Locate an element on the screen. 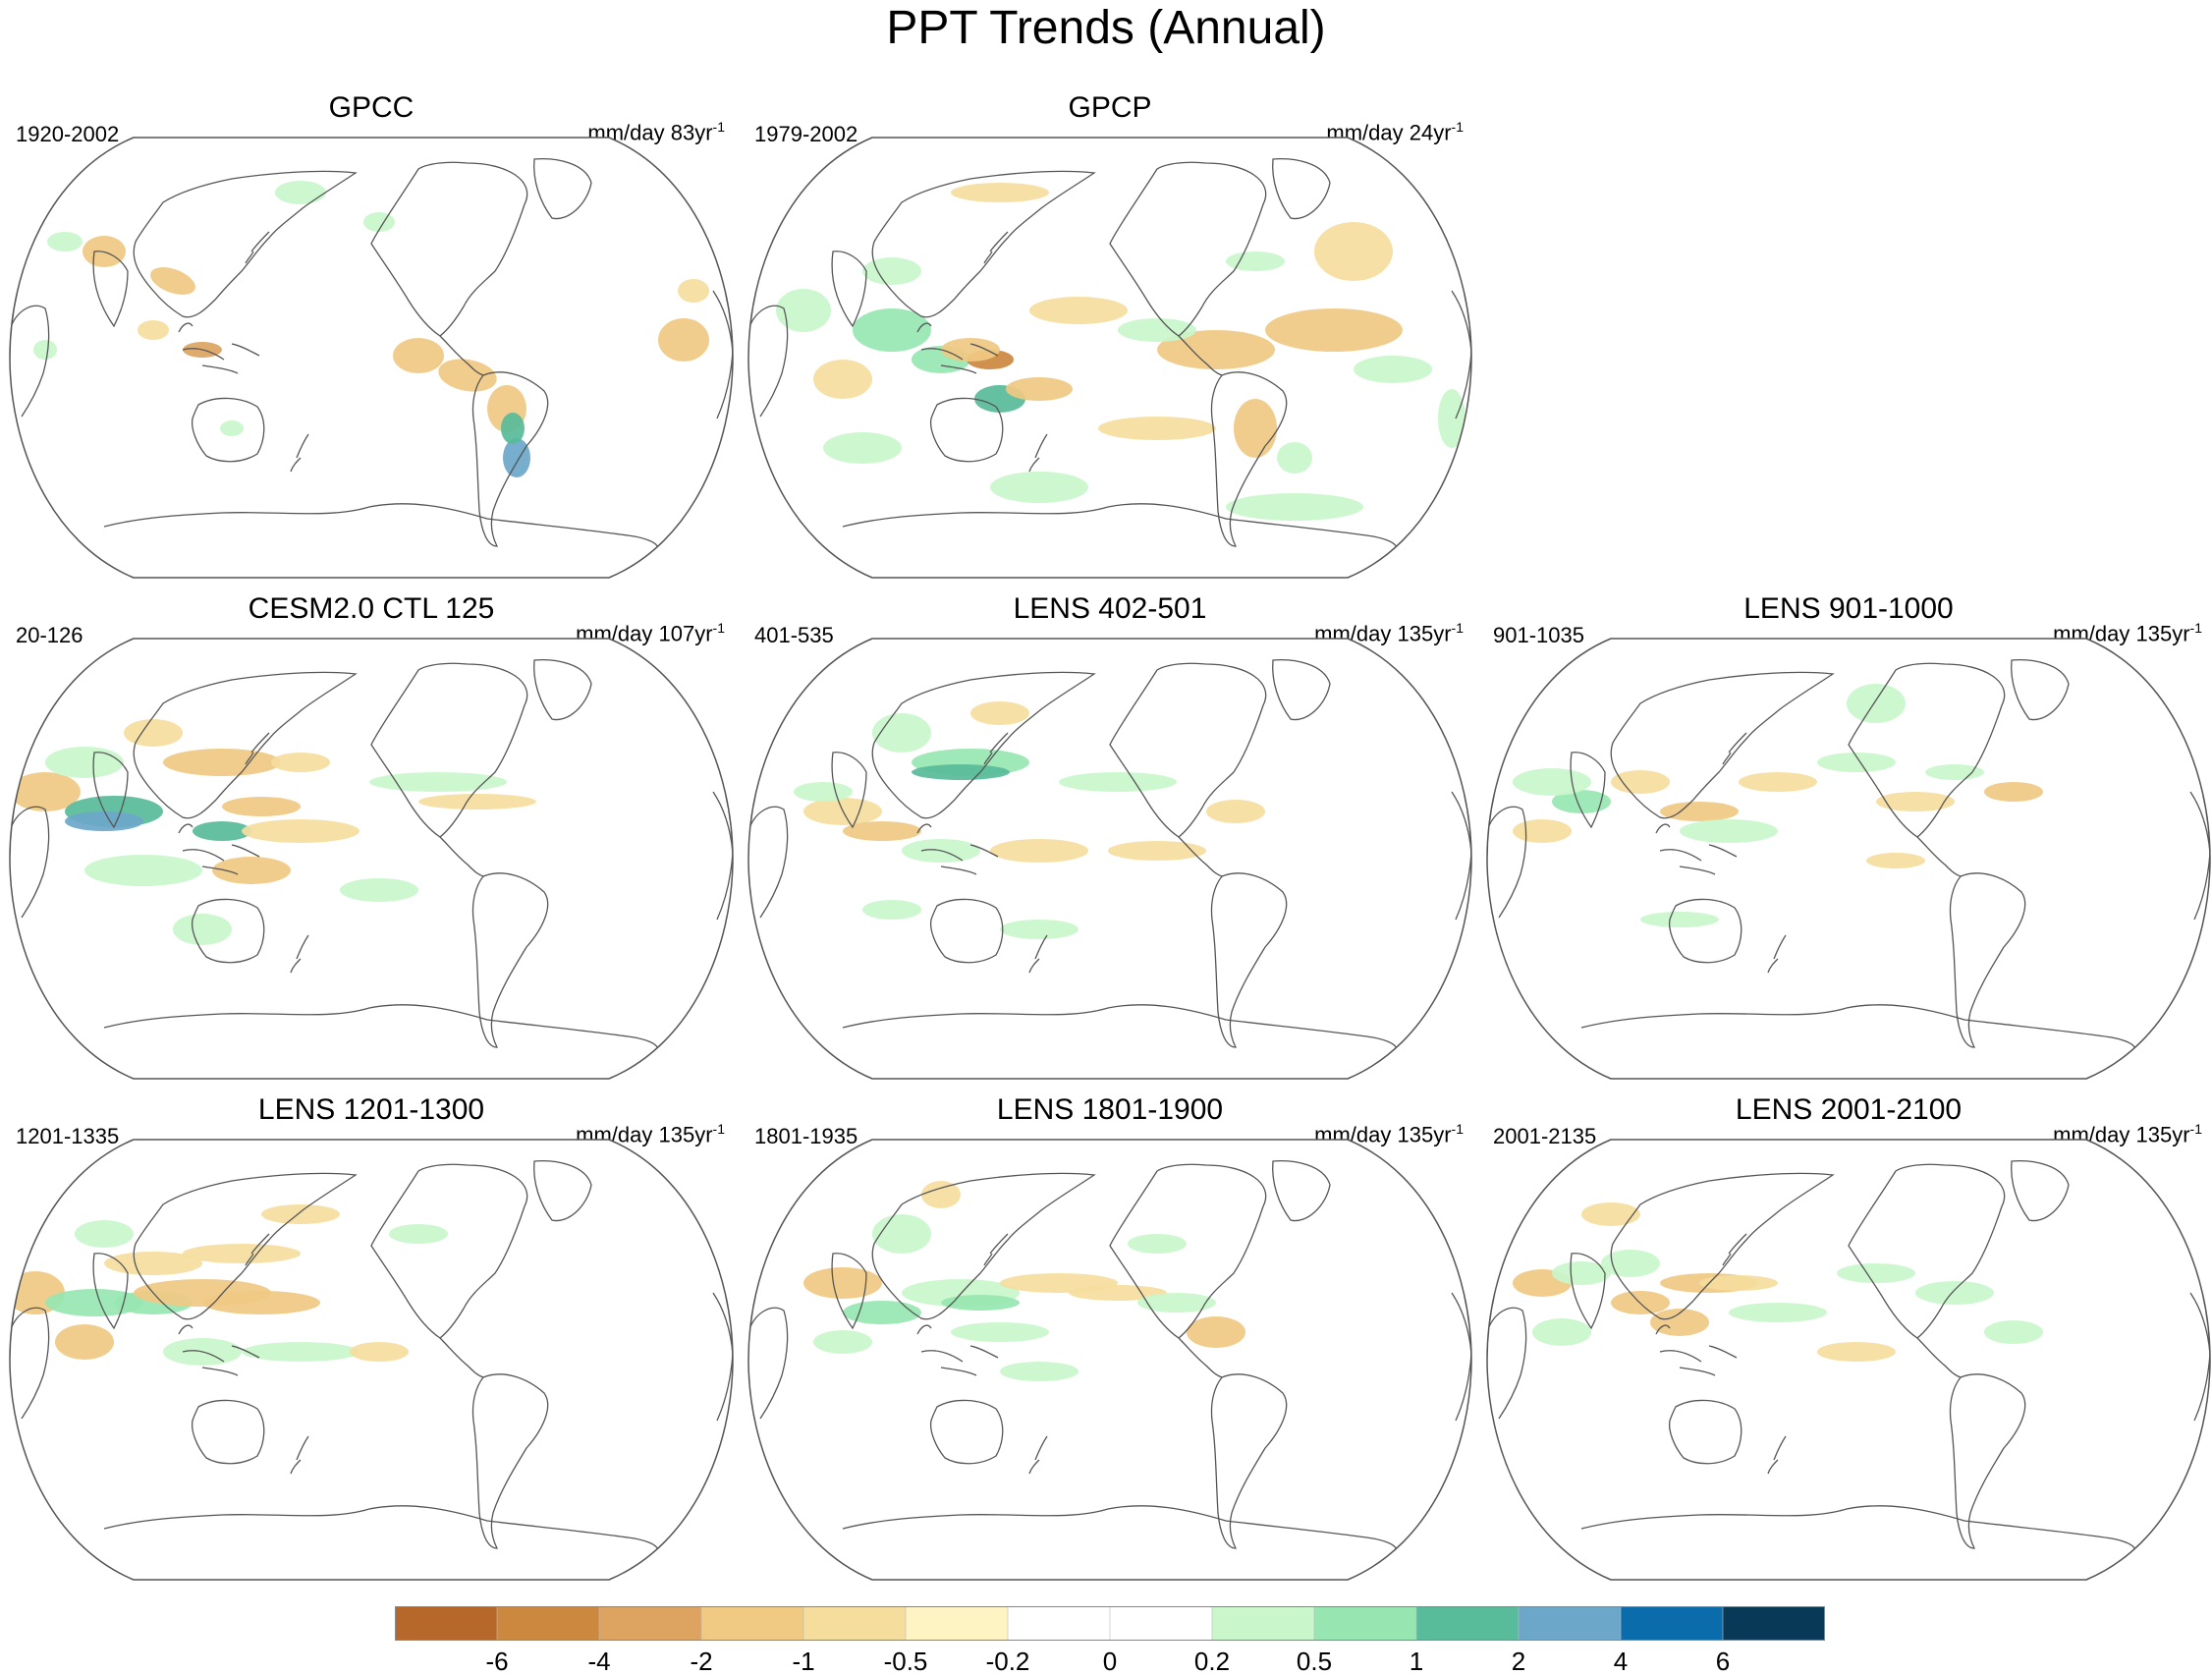  panel-title: LENS 2001-2100 is located at coordinates (1849, 1109).